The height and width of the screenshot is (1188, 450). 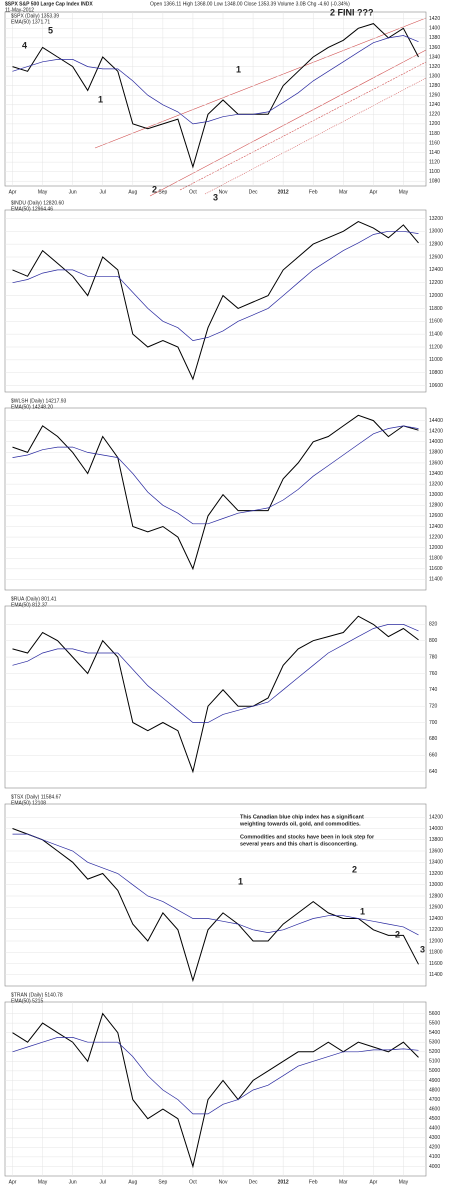 I want to click on x-tick-label: Oct, so click(x=193, y=1182).